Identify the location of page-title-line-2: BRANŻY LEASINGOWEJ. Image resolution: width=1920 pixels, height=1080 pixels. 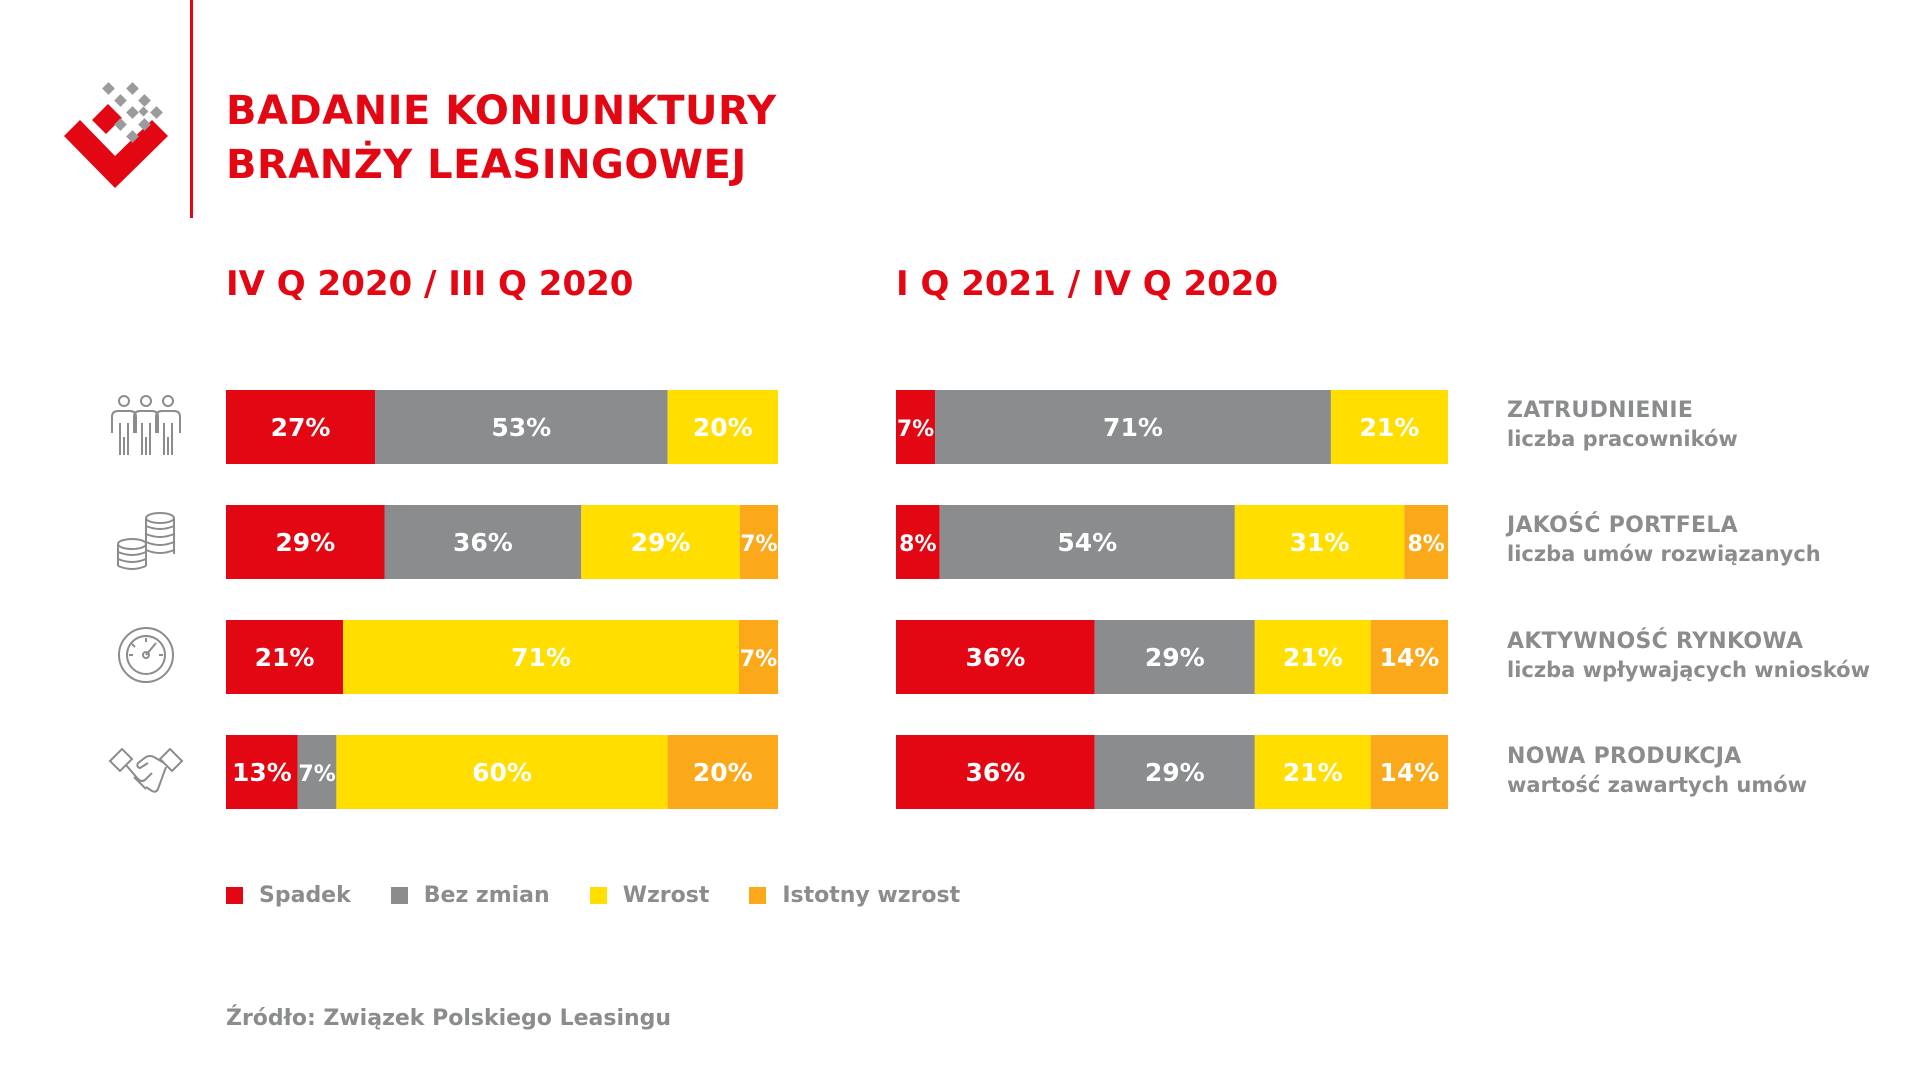
(486, 165).